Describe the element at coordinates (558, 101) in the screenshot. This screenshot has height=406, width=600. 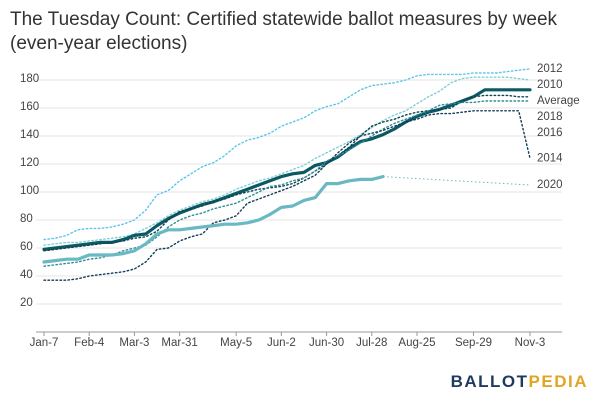
I see `legend-label: Average` at that location.